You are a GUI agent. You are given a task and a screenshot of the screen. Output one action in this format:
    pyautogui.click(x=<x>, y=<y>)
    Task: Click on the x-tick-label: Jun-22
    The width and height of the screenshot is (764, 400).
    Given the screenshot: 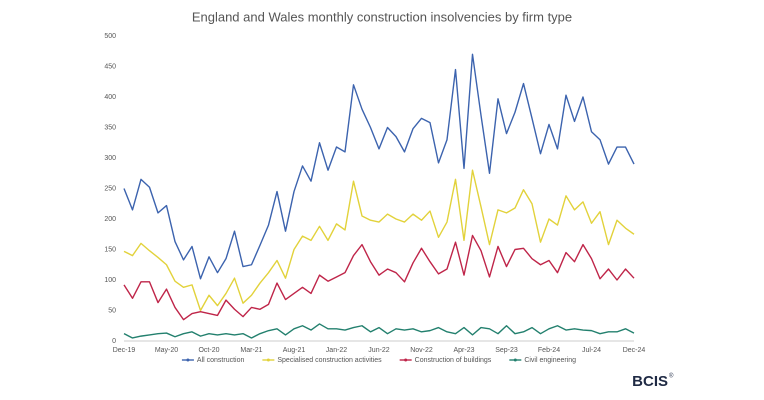 What is the action you would take?
    pyautogui.click(x=379, y=350)
    